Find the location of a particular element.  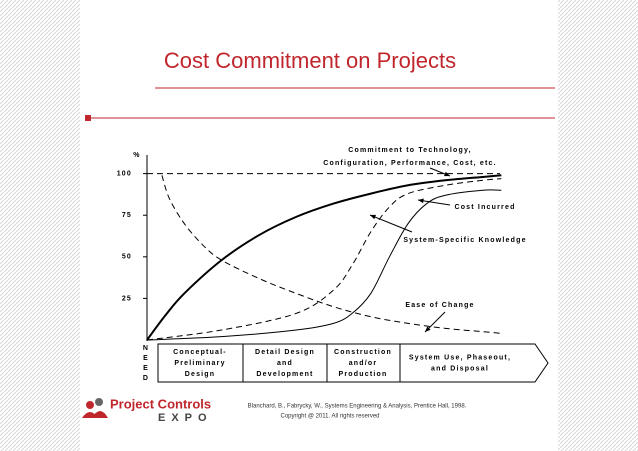

rule-marker is located at coordinates (88, 118).